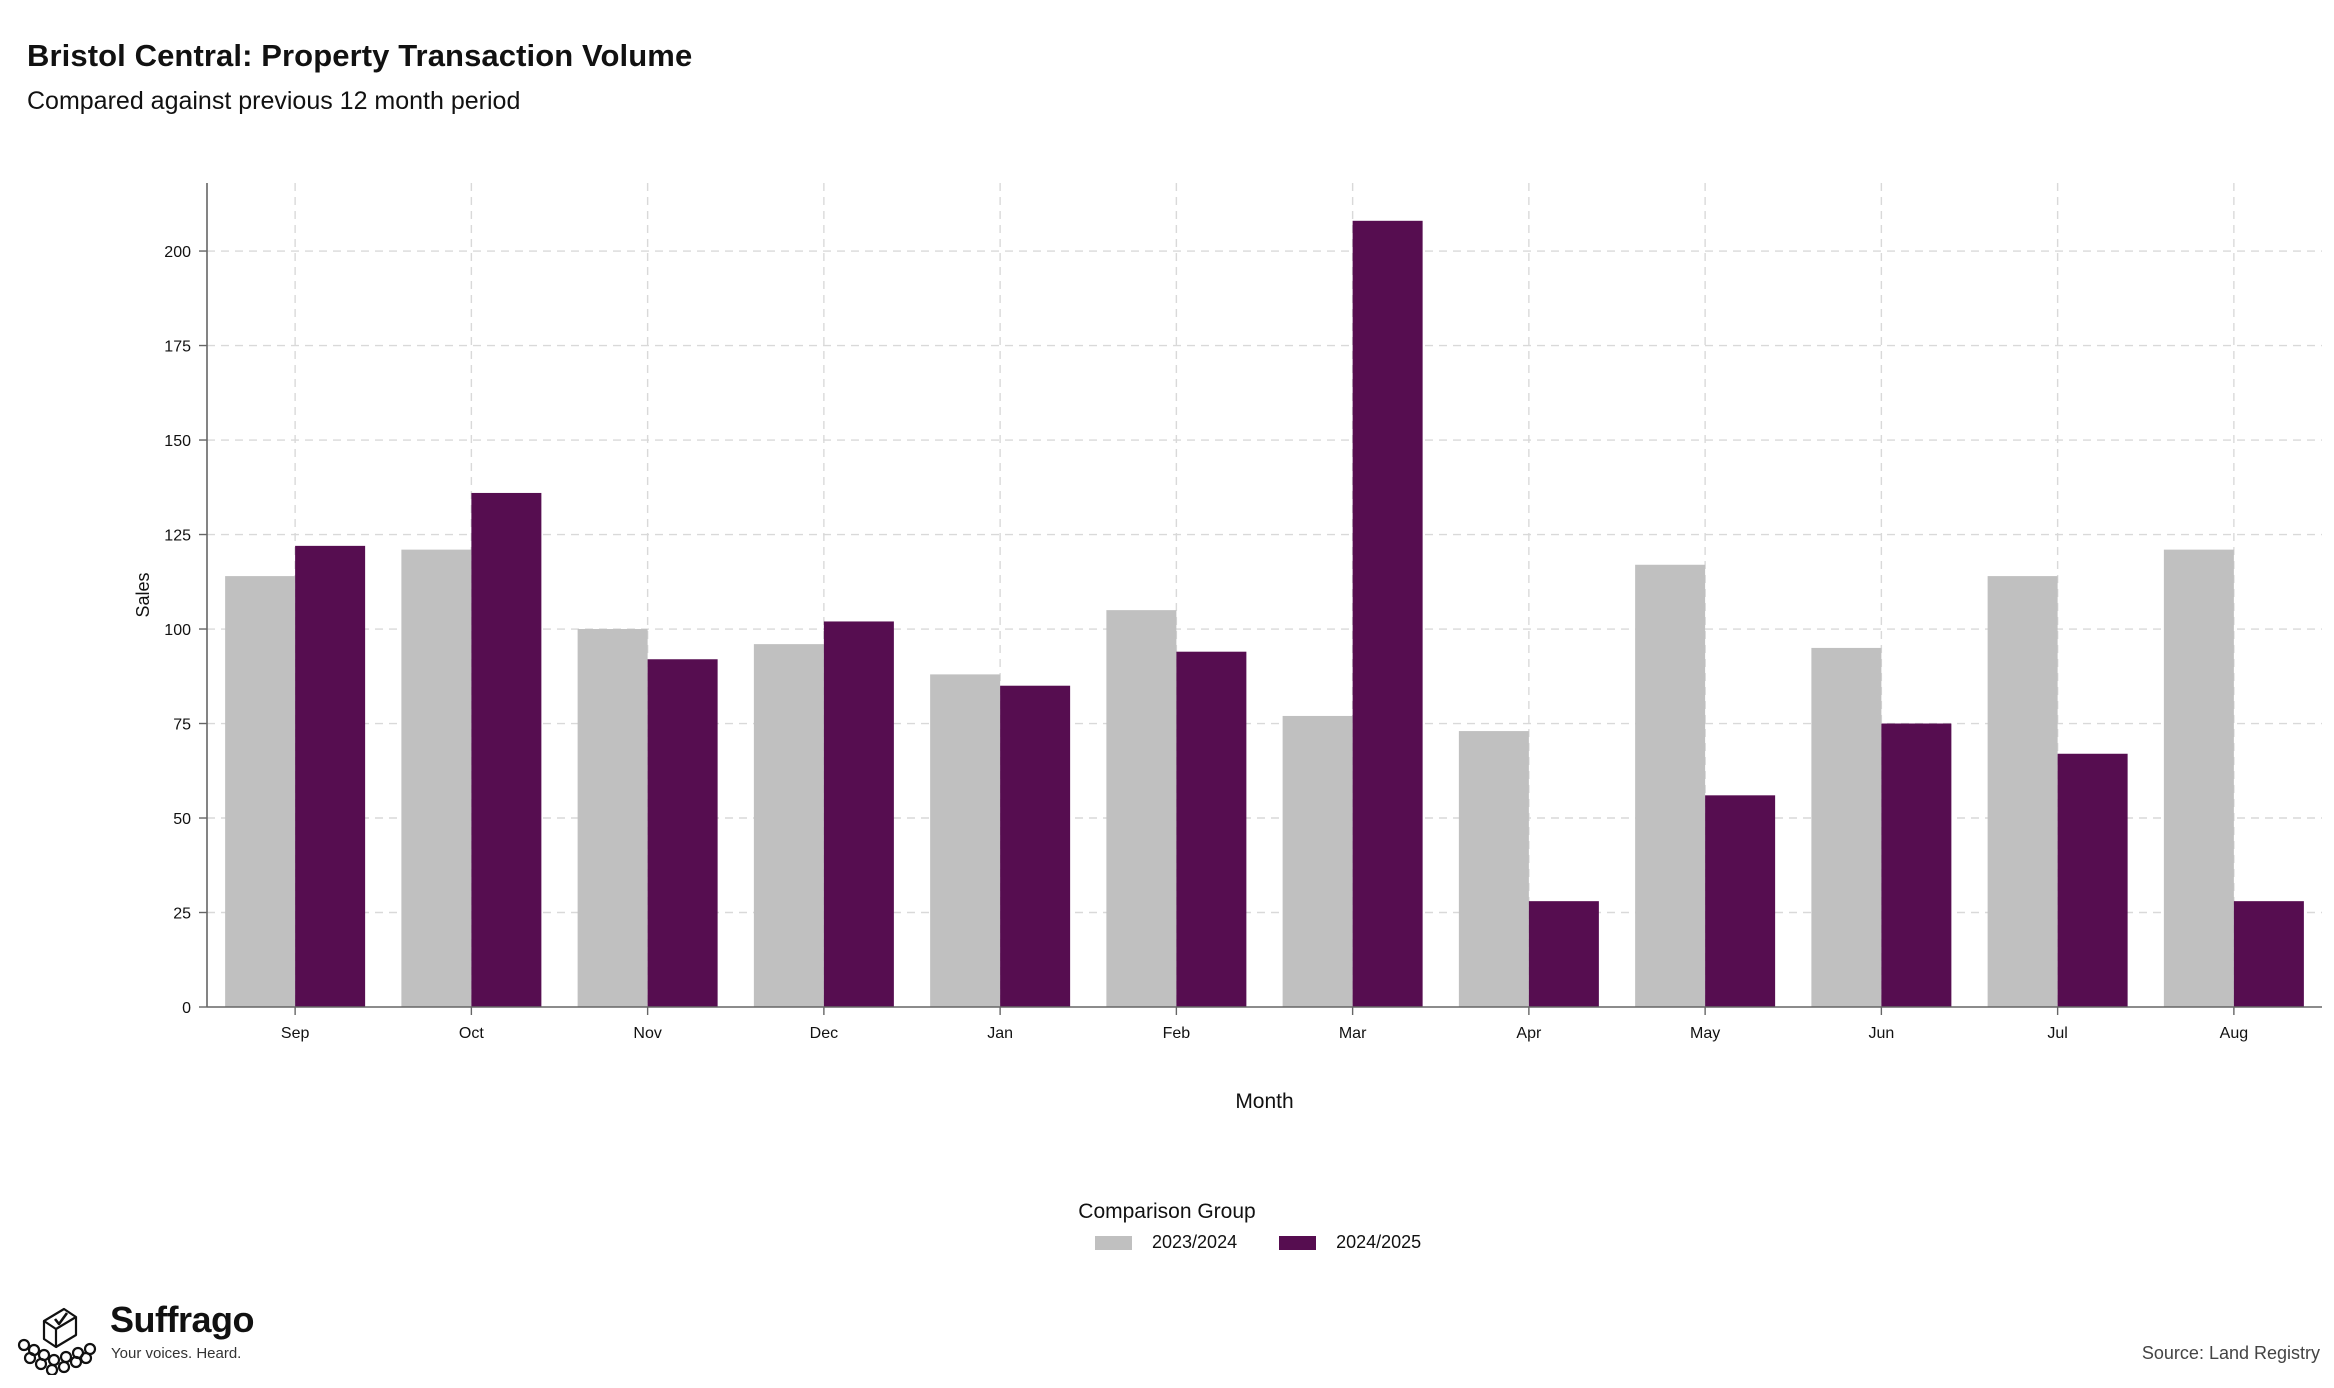 The image size is (2334, 1388). Describe the element at coordinates (1705, 1033) in the screenshot. I see `x-tick-label: May` at that location.